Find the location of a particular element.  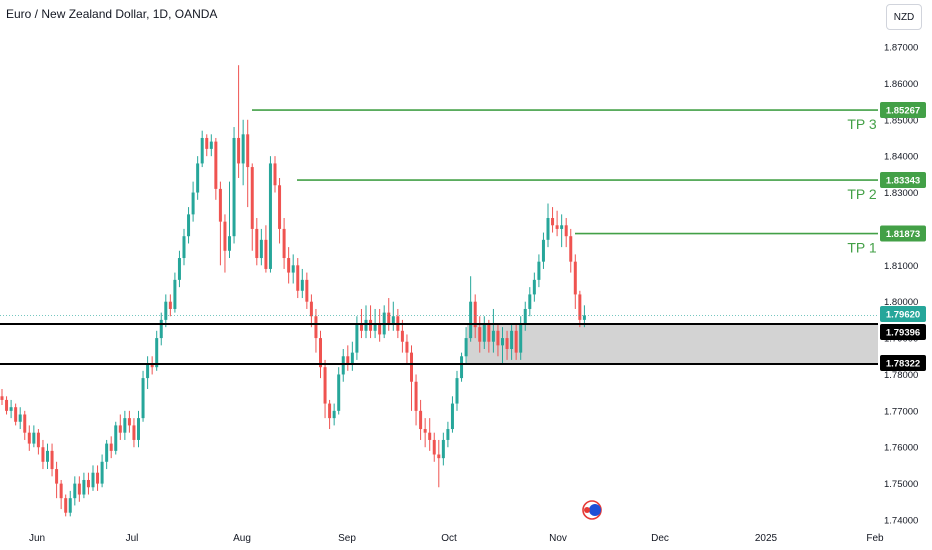

y-tick-label: 1.81000 is located at coordinates (901, 266).